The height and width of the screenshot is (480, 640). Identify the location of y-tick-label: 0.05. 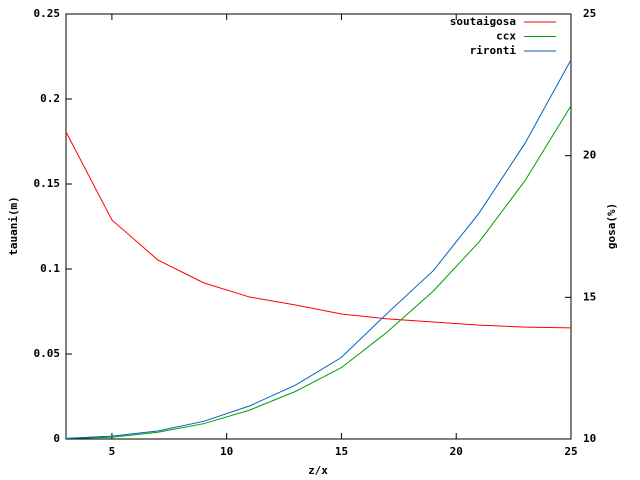
(47, 353).